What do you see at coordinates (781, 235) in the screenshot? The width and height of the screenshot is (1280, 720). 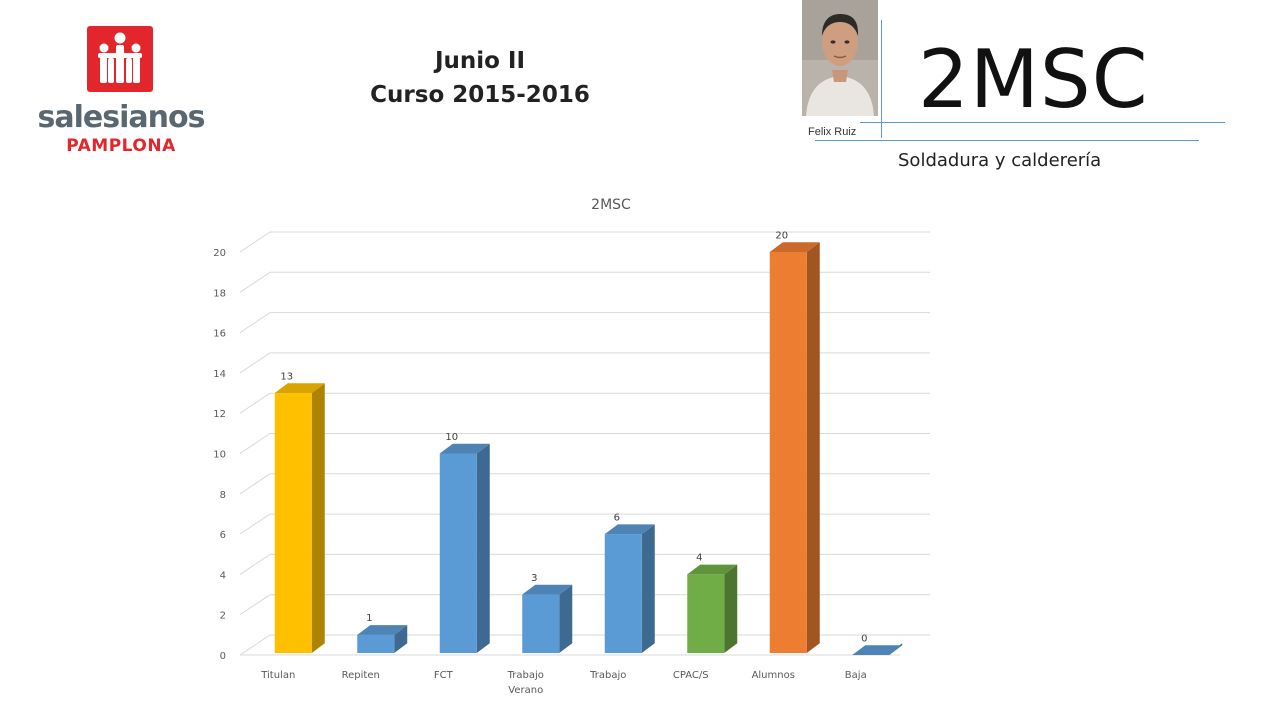 I see `data-label: 20` at bounding box center [781, 235].